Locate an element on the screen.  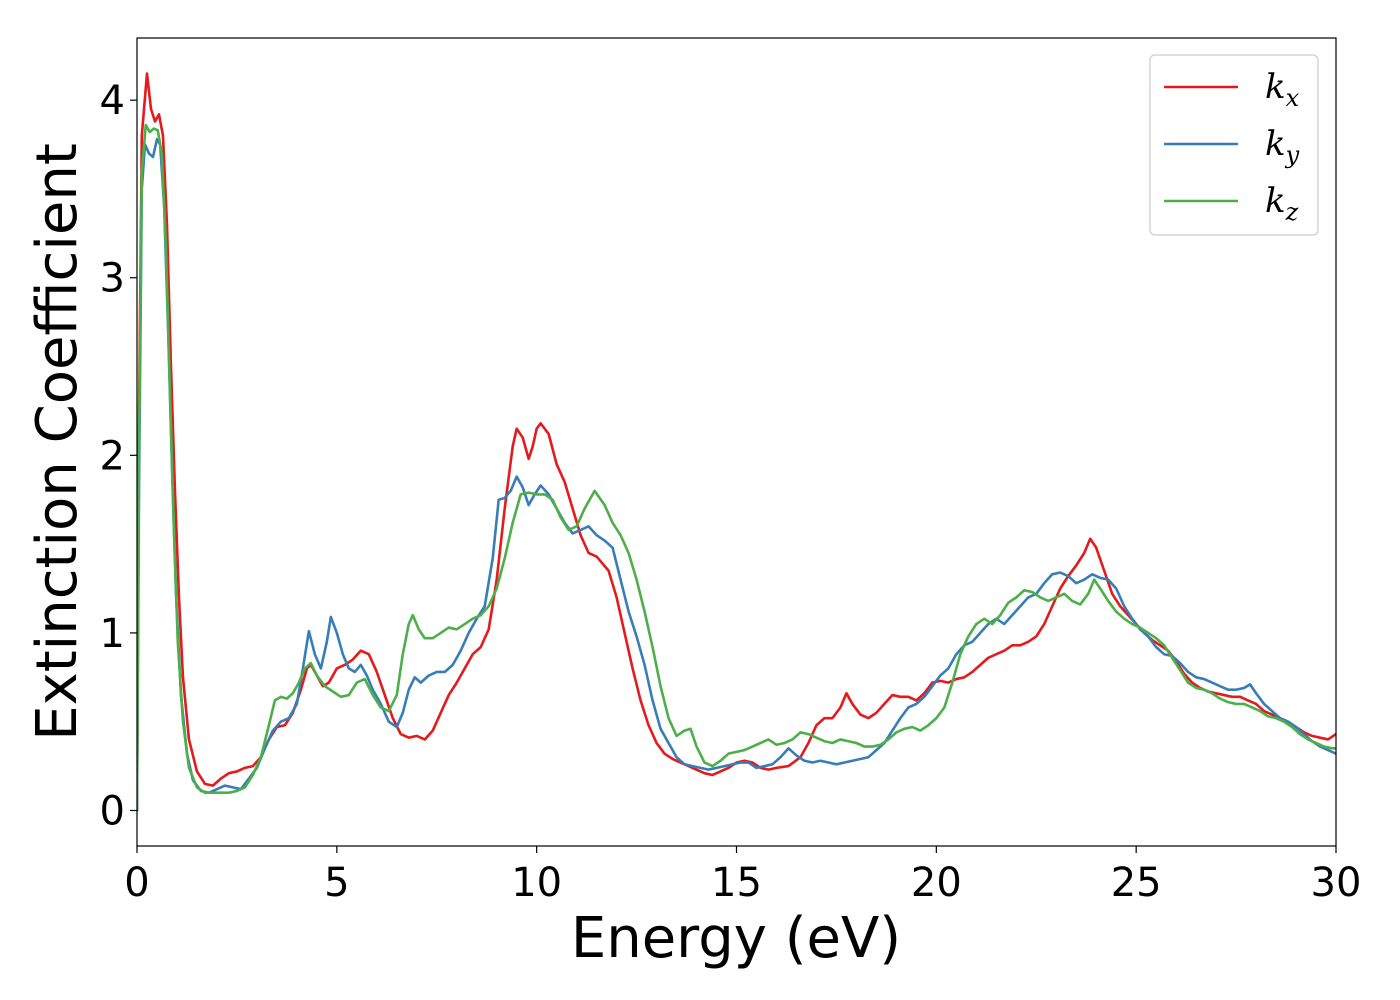
y-axis-title: Extinction Coefficient is located at coordinates (57, 442).